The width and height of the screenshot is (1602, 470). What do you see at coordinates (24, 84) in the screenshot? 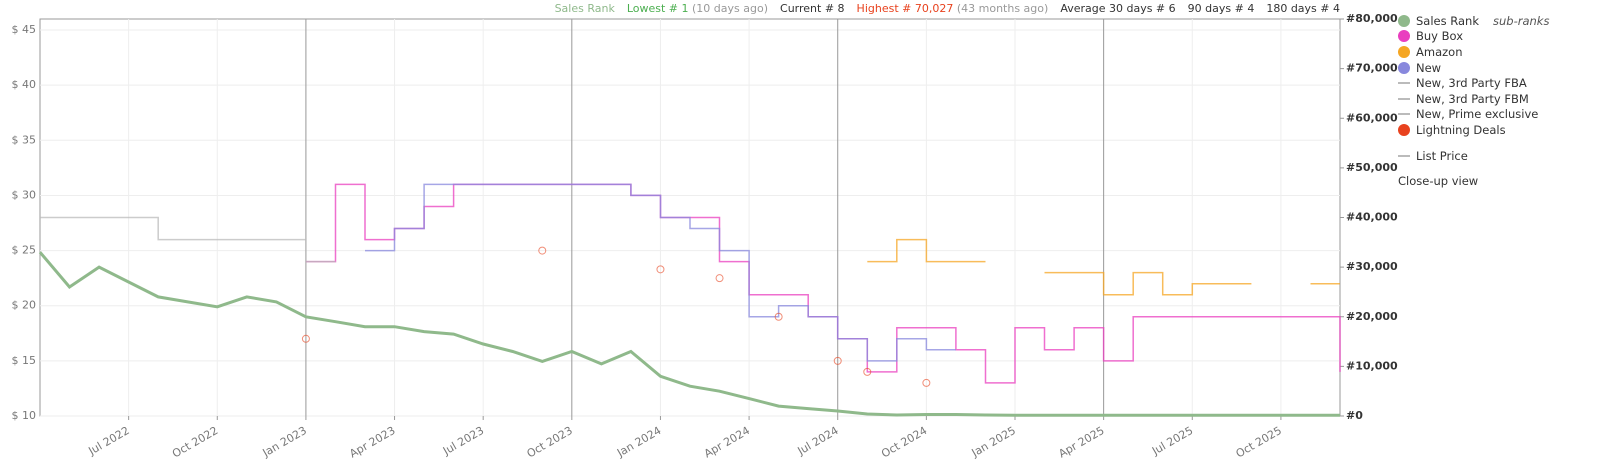
I see `y-tick-label: $ 40` at bounding box center [24, 84].